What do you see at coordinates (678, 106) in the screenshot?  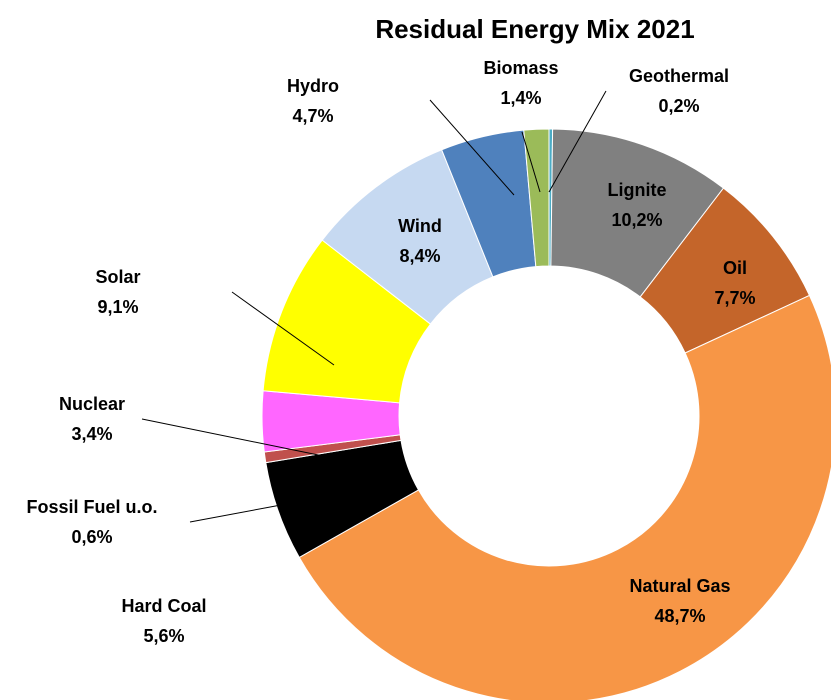 I see `slice-value-geothermal: 0,2%` at bounding box center [678, 106].